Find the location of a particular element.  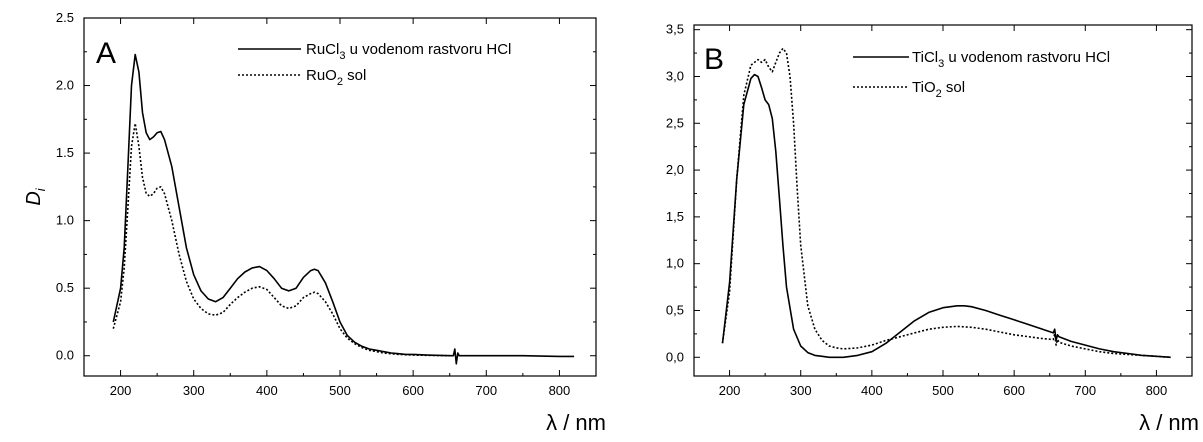

legend-a-entry-2-sub: 2 is located at coordinates (340, 82).